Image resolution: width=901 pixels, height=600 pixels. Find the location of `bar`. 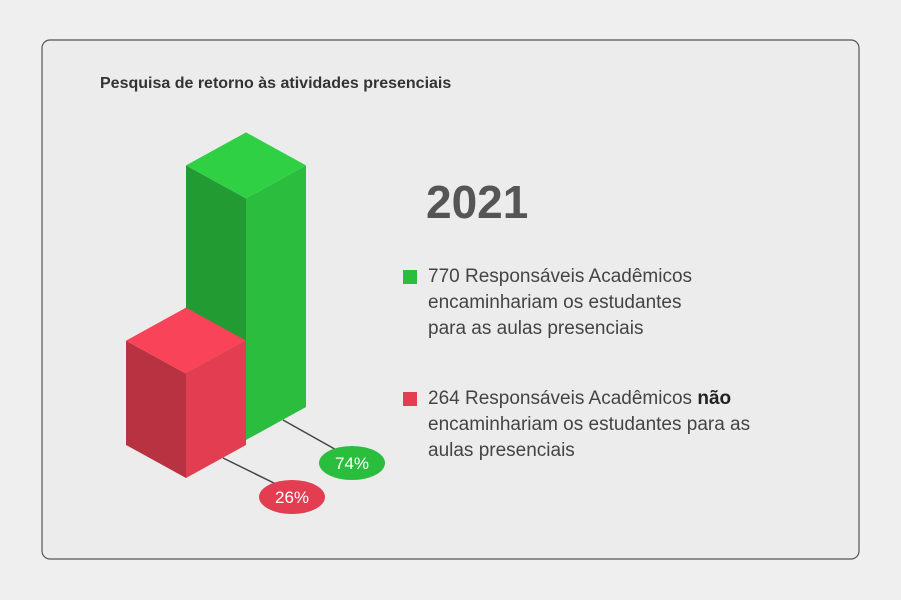

bar is located at coordinates (186, 392).